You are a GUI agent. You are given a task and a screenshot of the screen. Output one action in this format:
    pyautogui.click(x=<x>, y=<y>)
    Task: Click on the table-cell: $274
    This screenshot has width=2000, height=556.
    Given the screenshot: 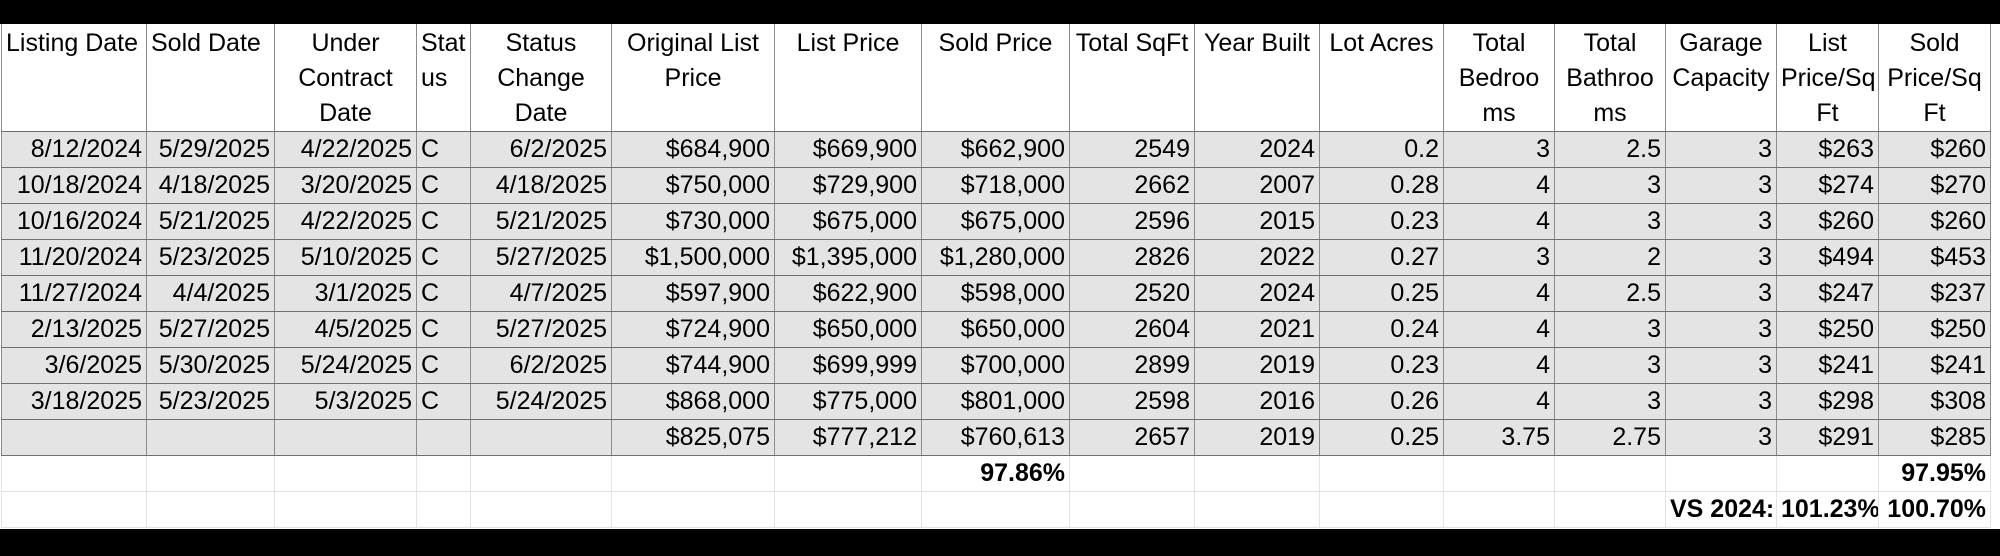 What is the action you would take?
    pyautogui.click(x=1827, y=185)
    